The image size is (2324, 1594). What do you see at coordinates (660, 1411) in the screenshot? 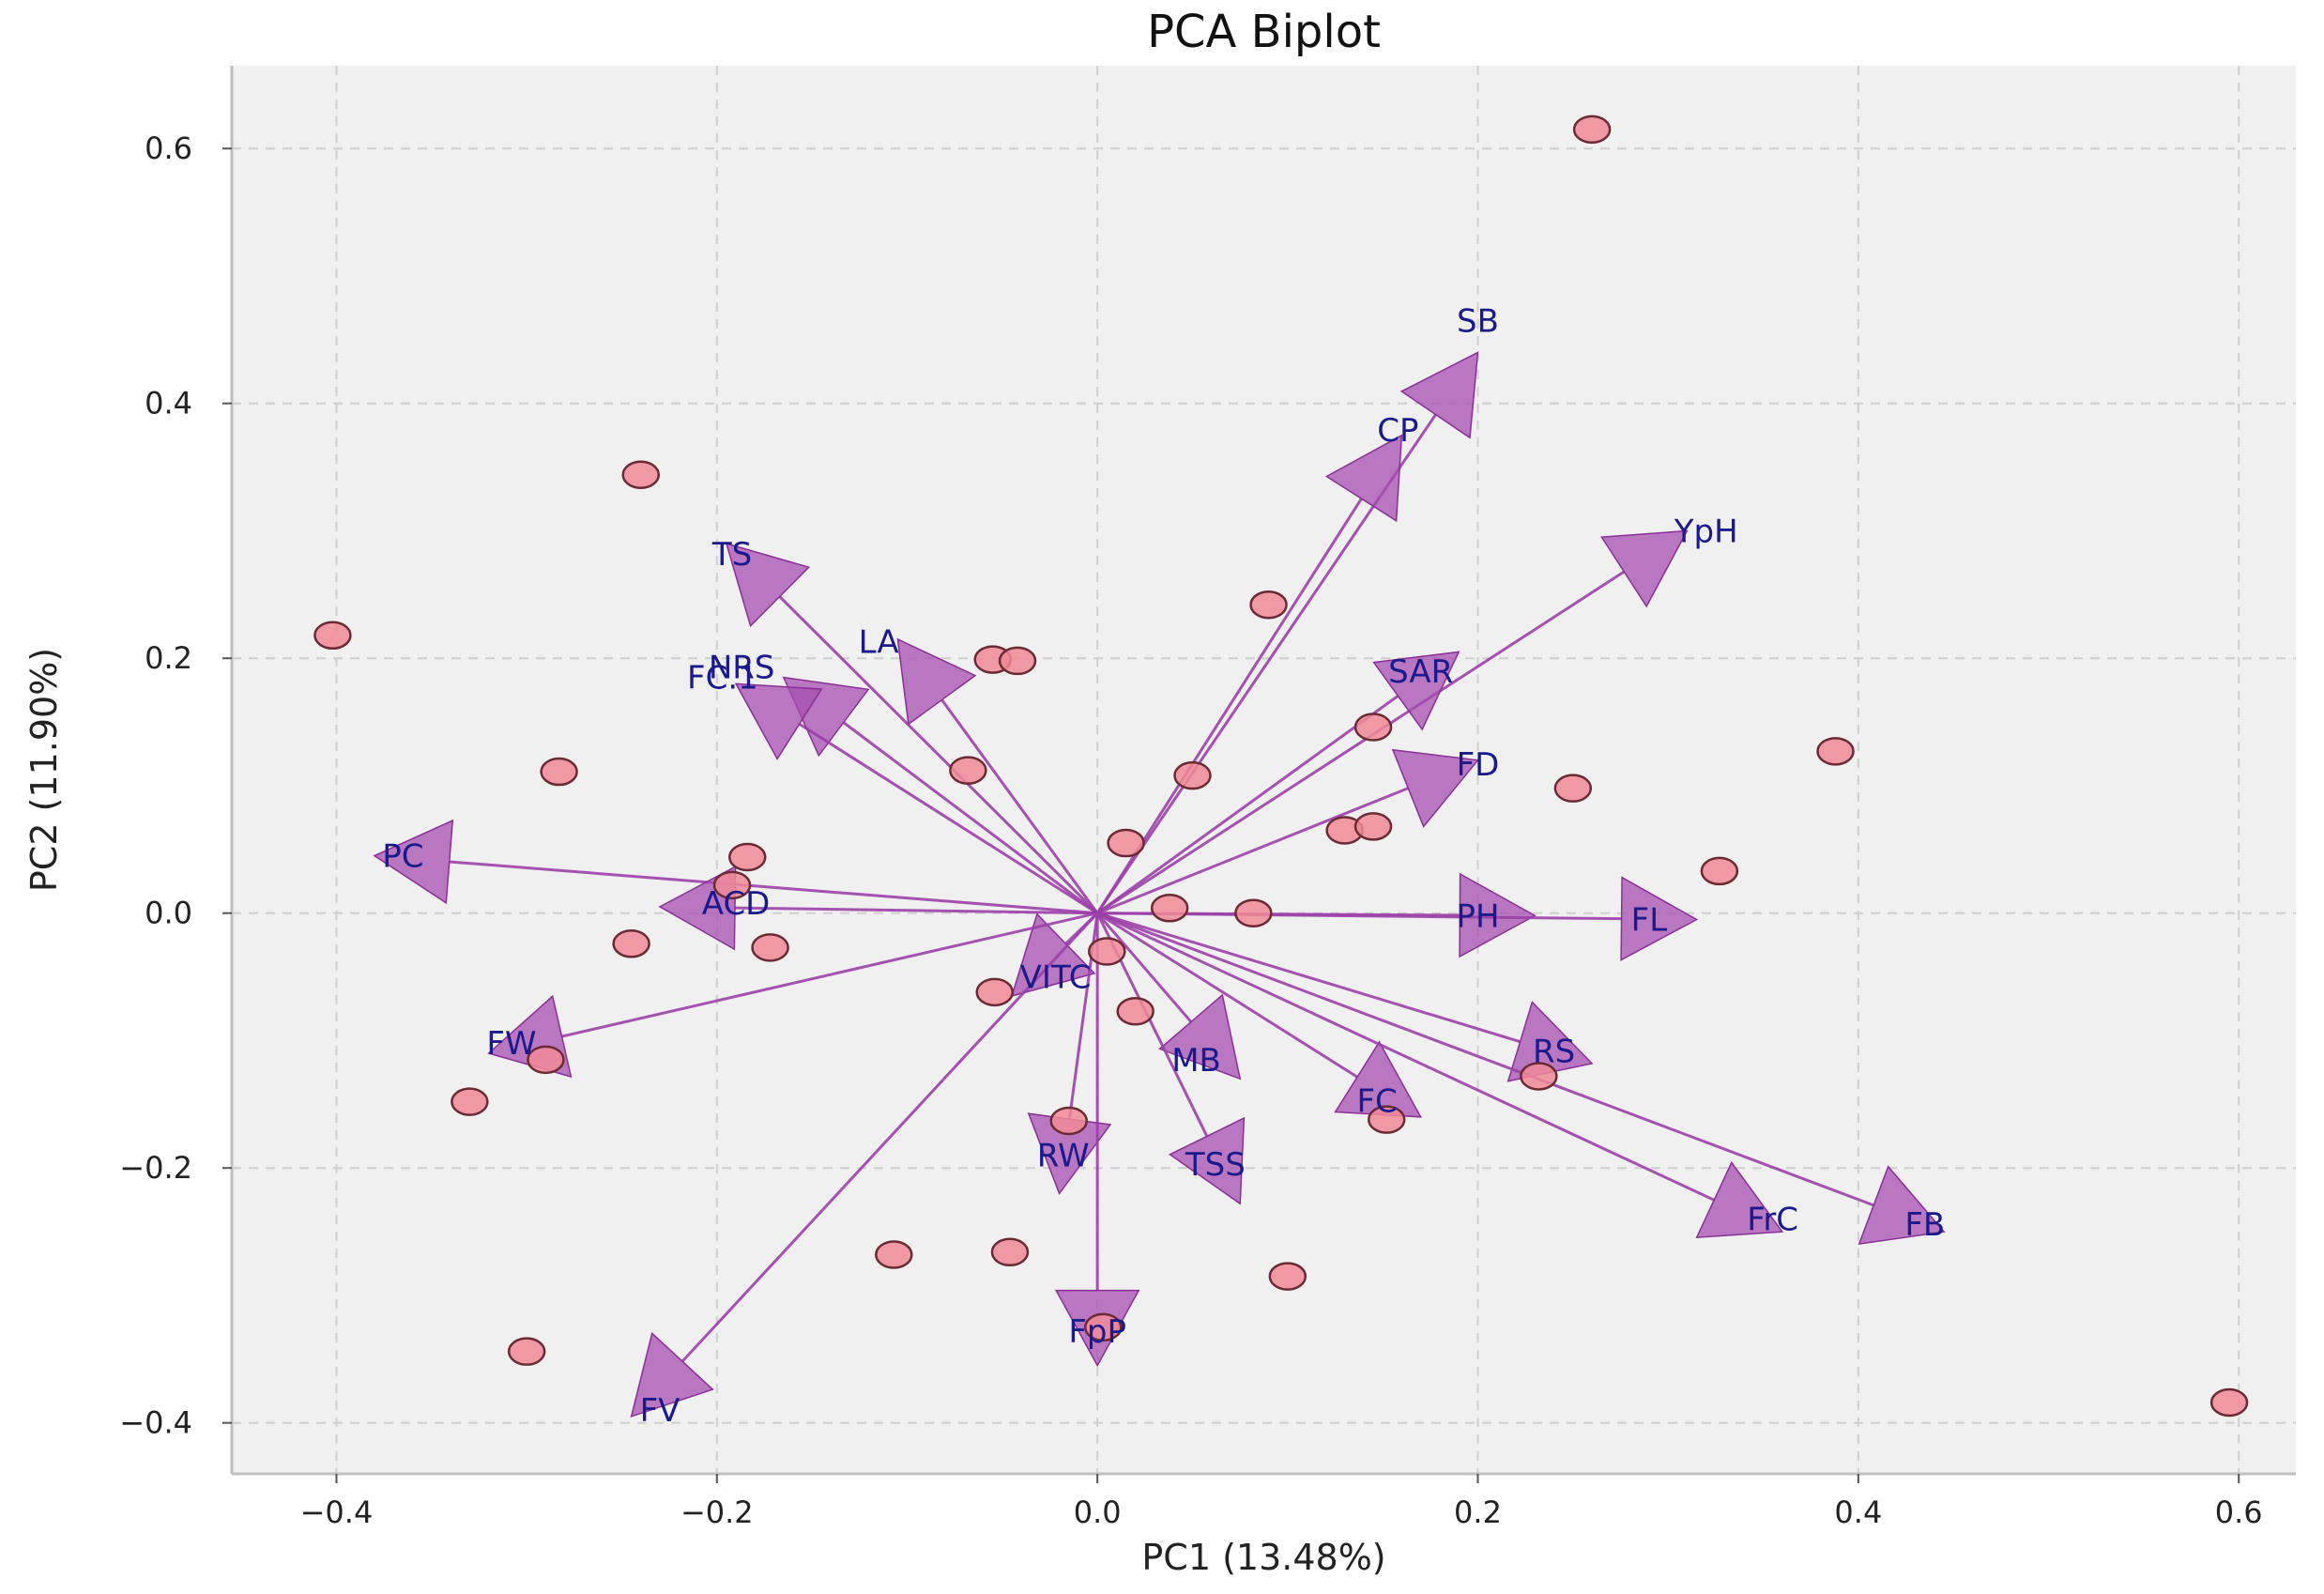
I see `variable-label: FV` at bounding box center [660, 1411].